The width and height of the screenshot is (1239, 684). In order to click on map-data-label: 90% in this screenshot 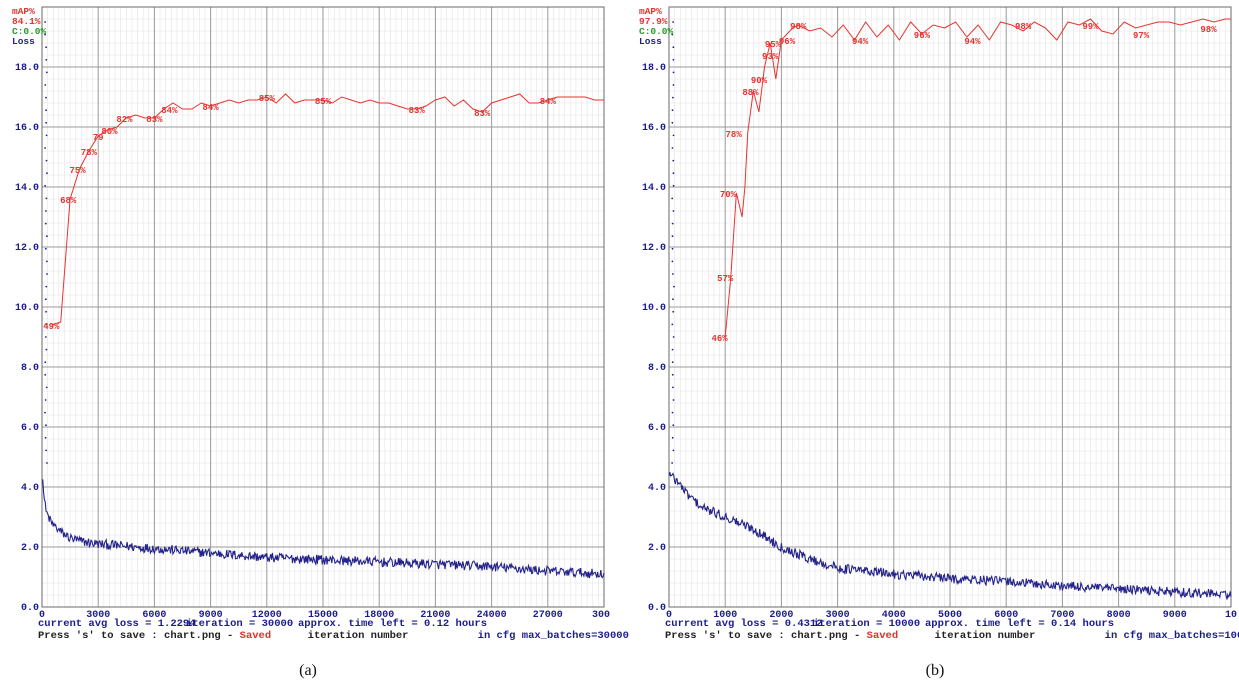, I will do `click(759, 81)`.